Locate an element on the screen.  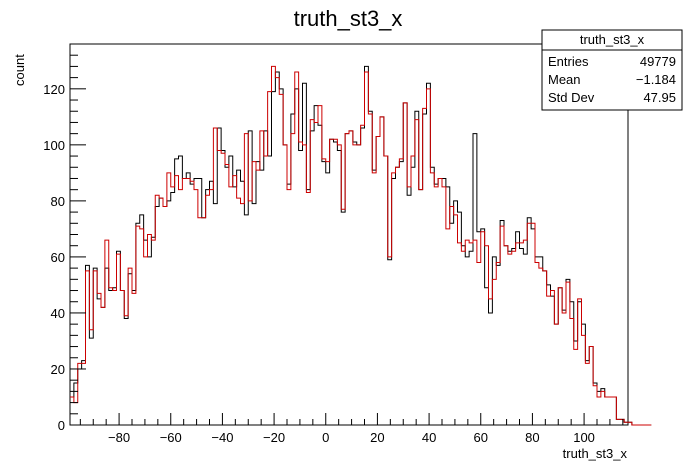
x-tick-label: −60 is located at coordinates (171, 437).